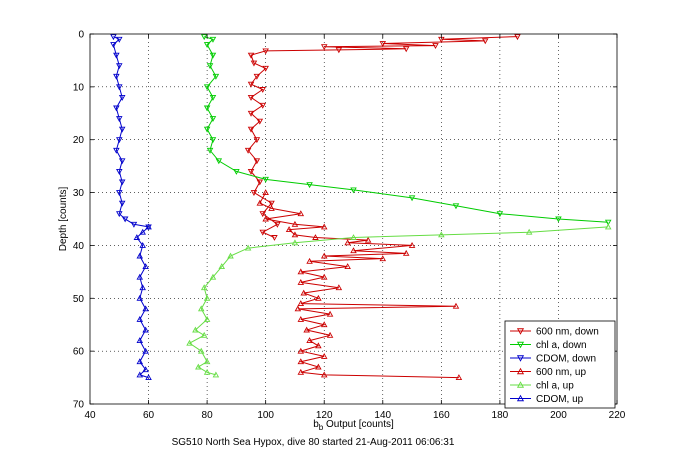  Describe the element at coordinates (555, 386) in the screenshot. I see `legend-label: chl a, up` at that location.